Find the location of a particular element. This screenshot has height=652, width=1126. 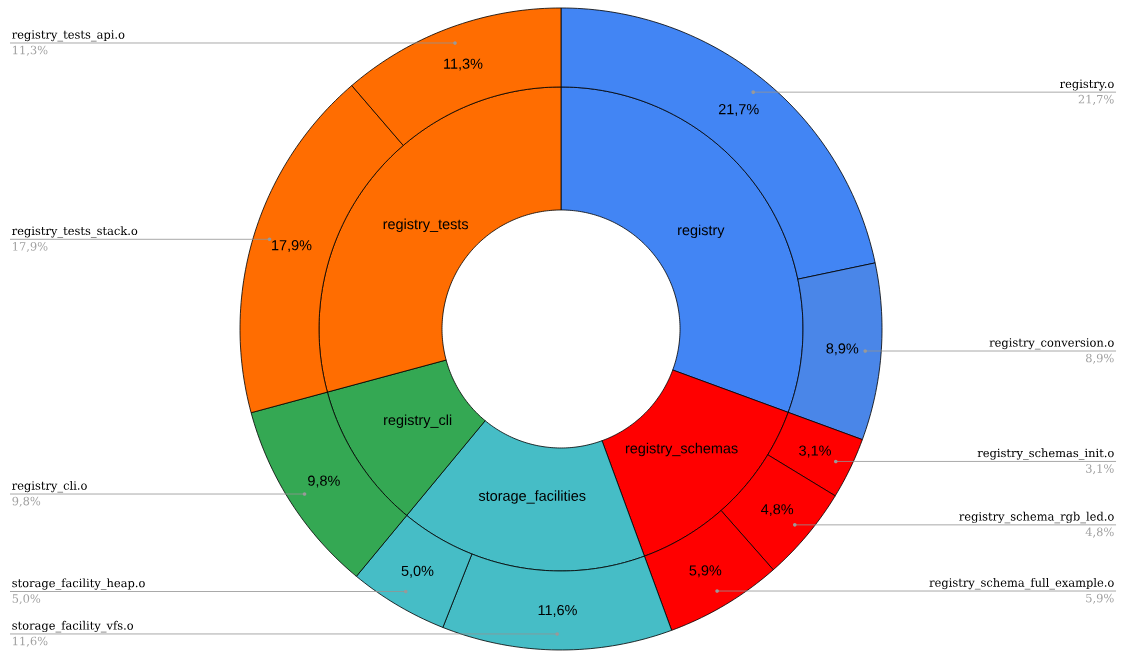

data-label: 8,9% is located at coordinates (842, 349).